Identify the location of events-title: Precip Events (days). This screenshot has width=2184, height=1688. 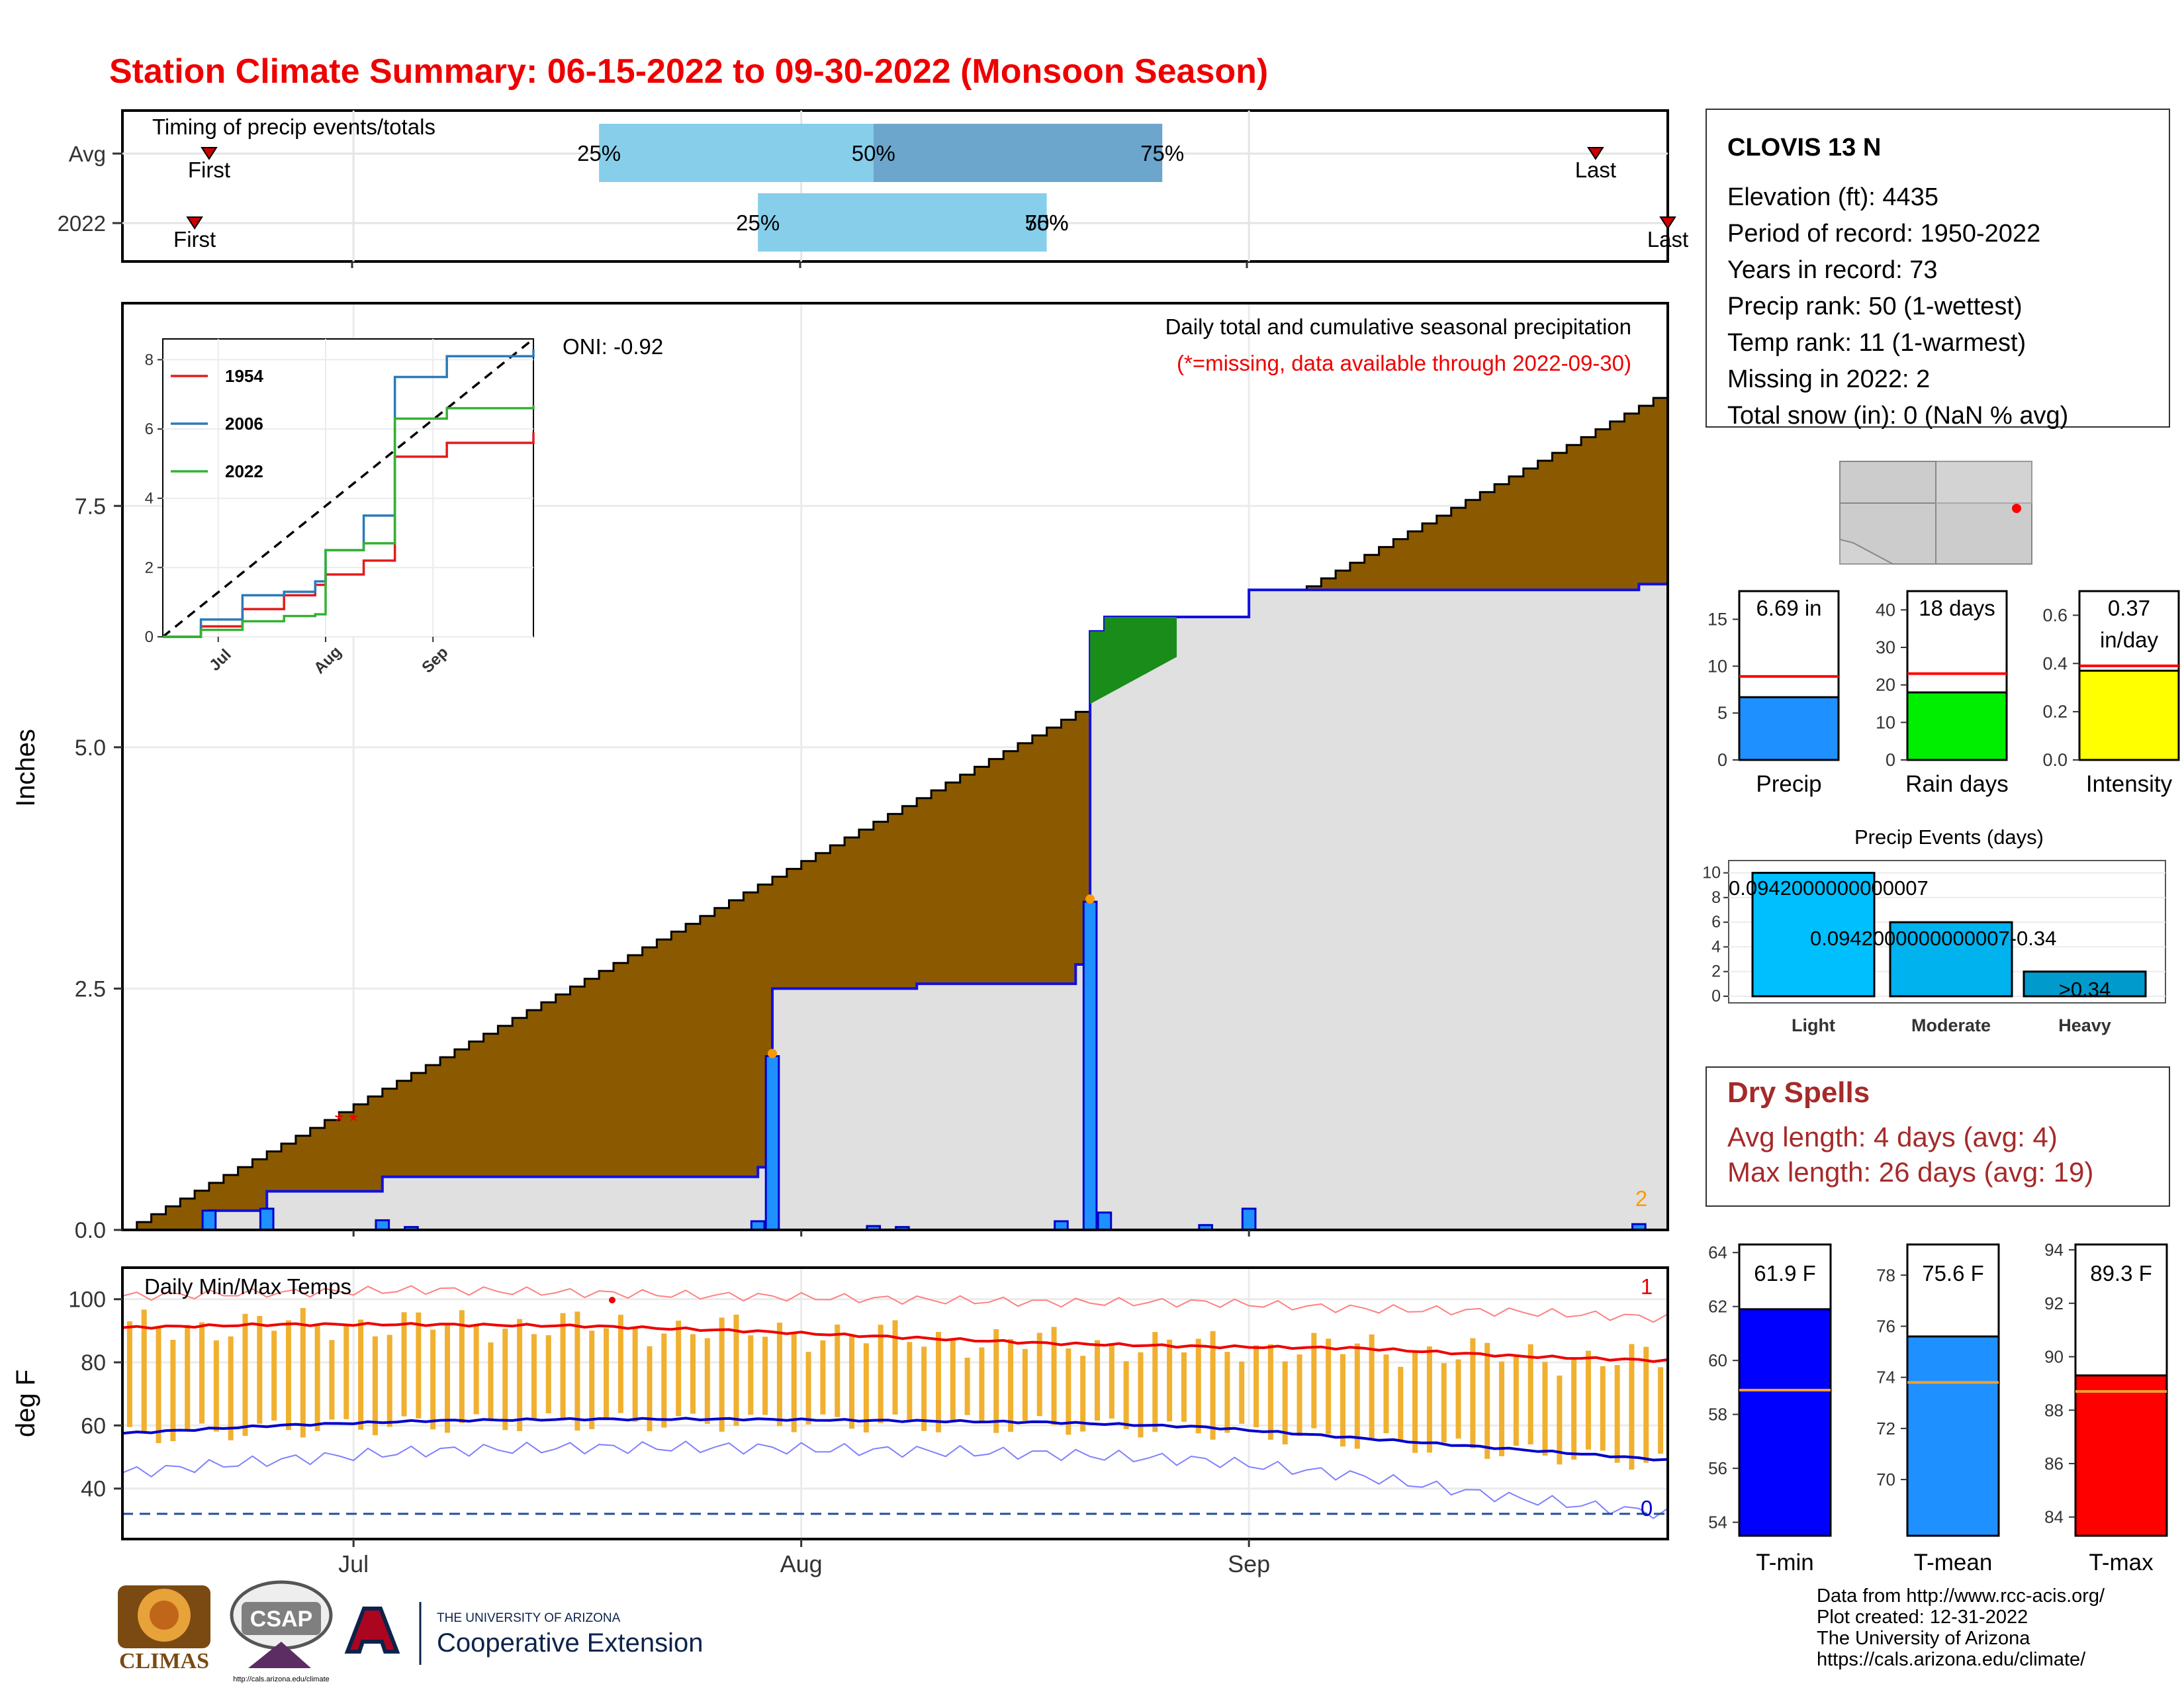
(1949, 837).